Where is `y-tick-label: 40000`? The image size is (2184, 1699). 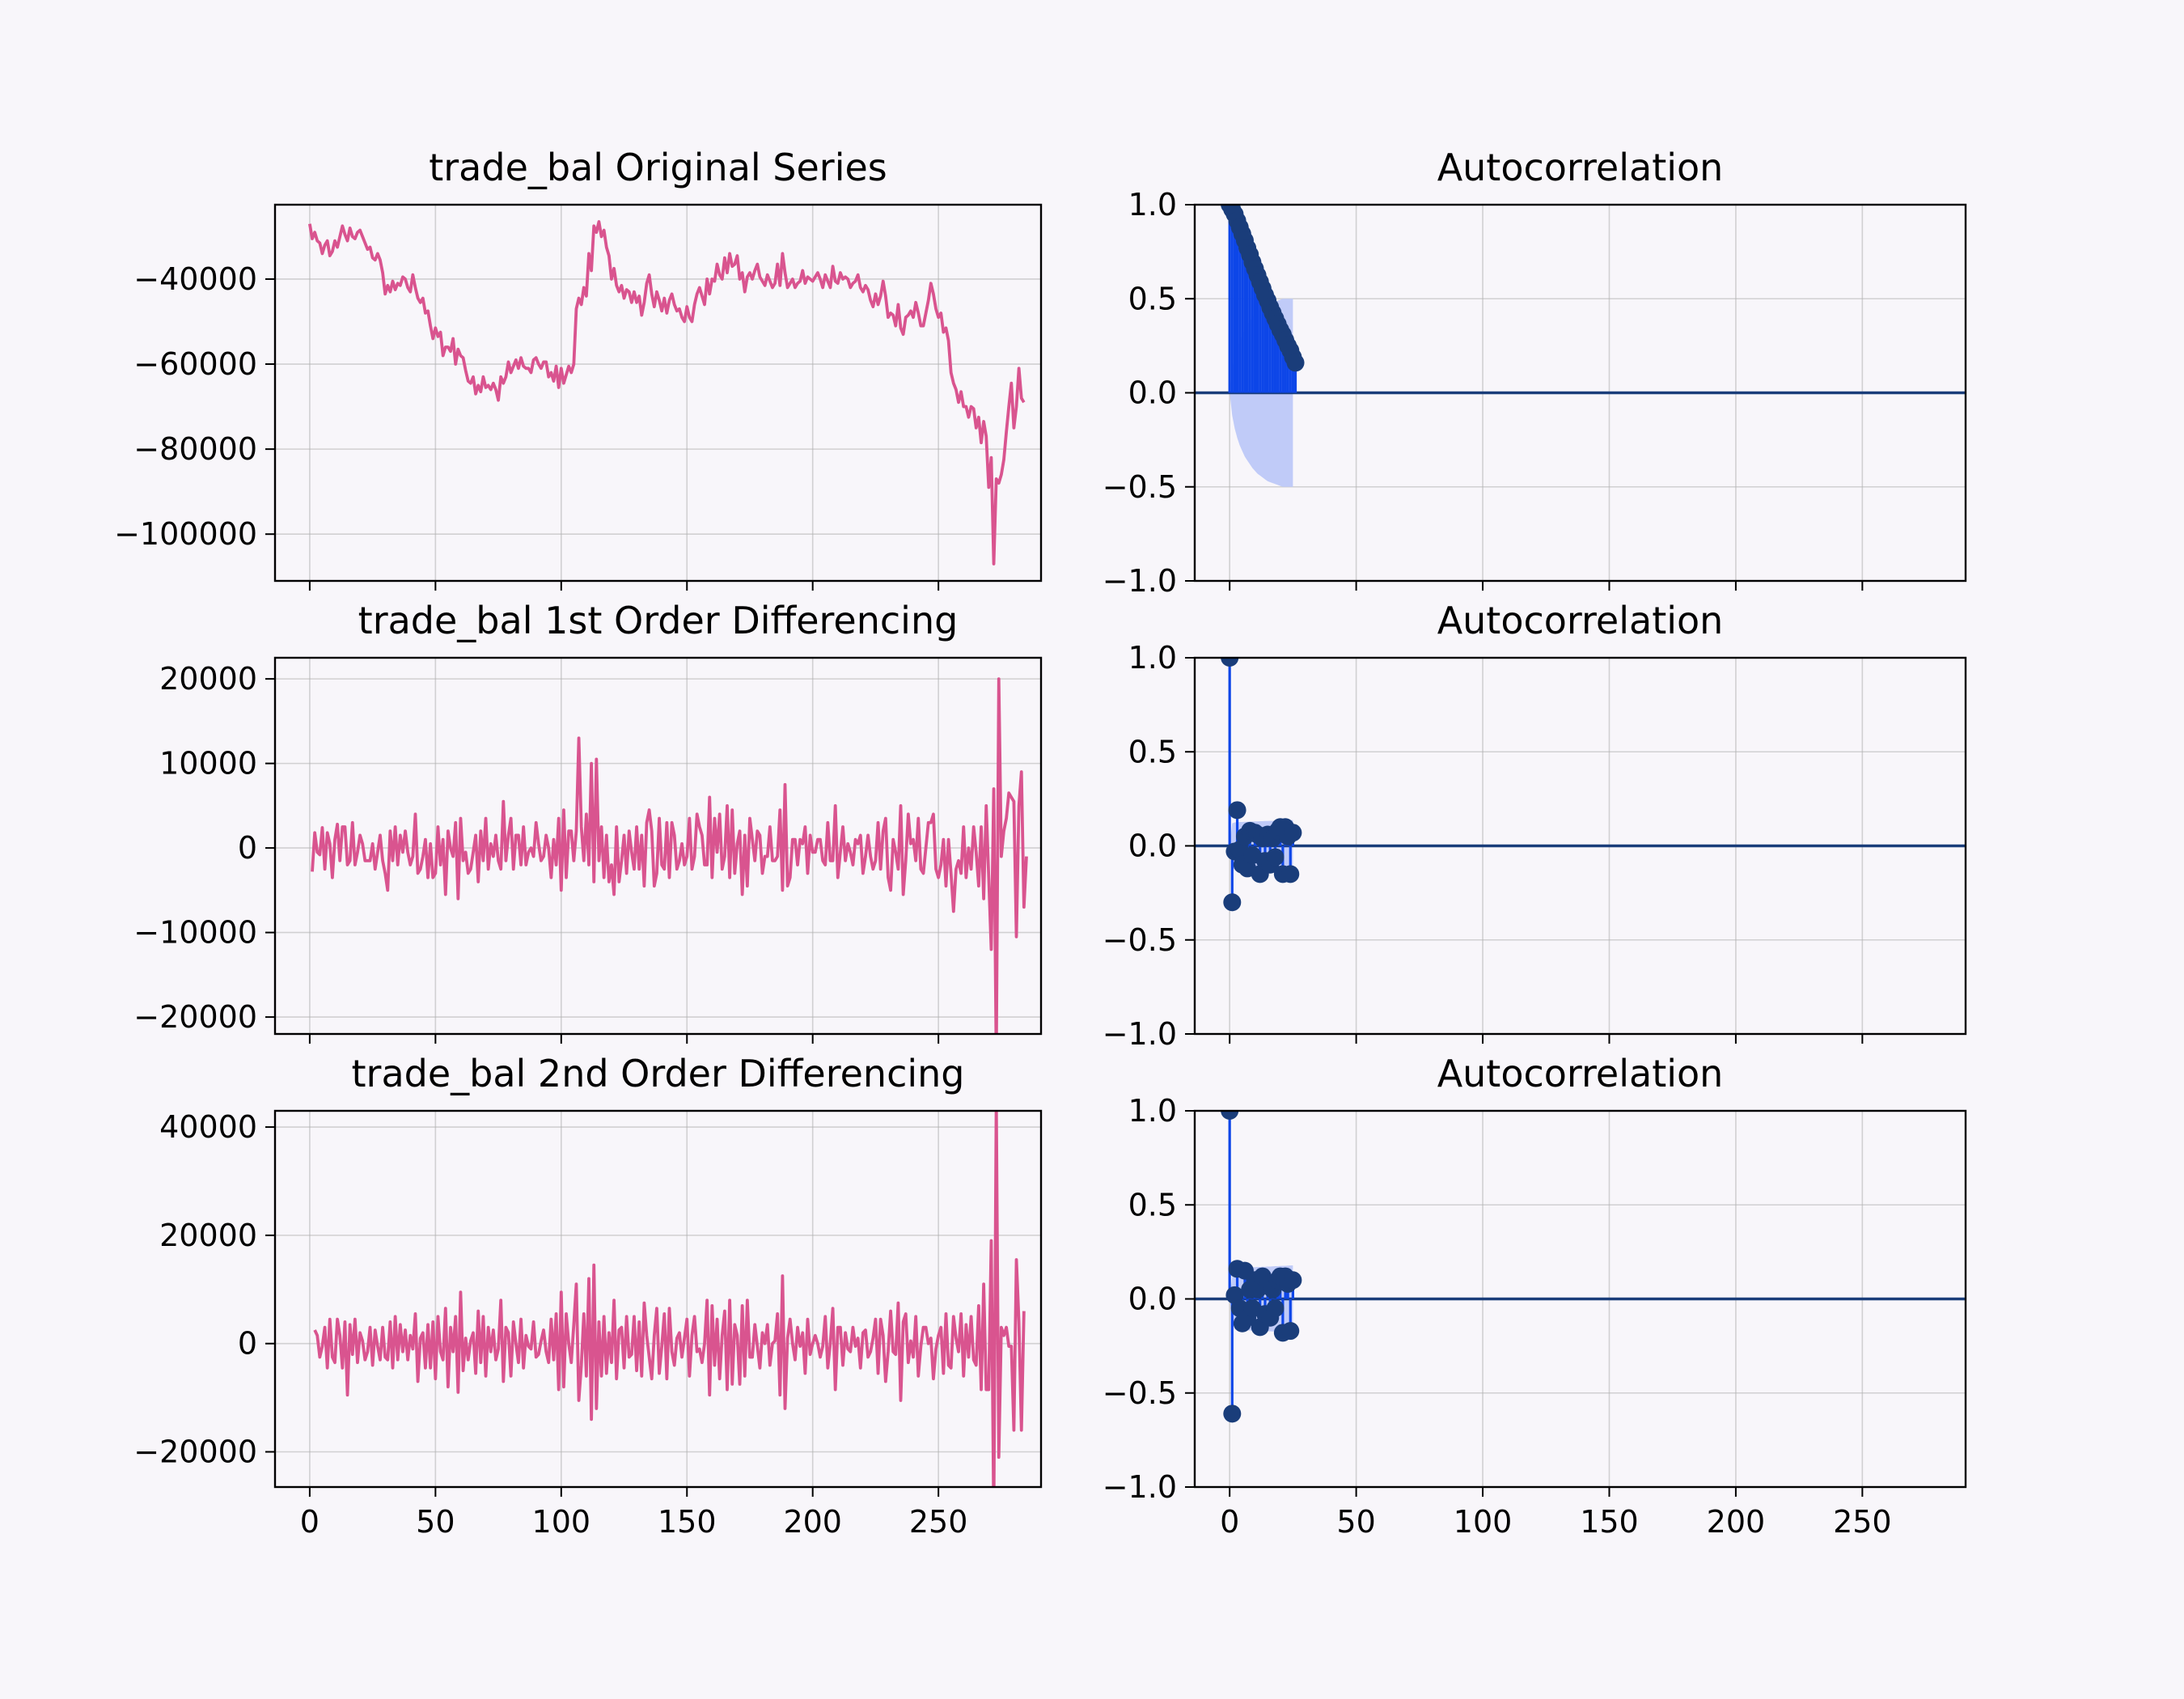 y-tick-label: 40000 is located at coordinates (208, 1127).